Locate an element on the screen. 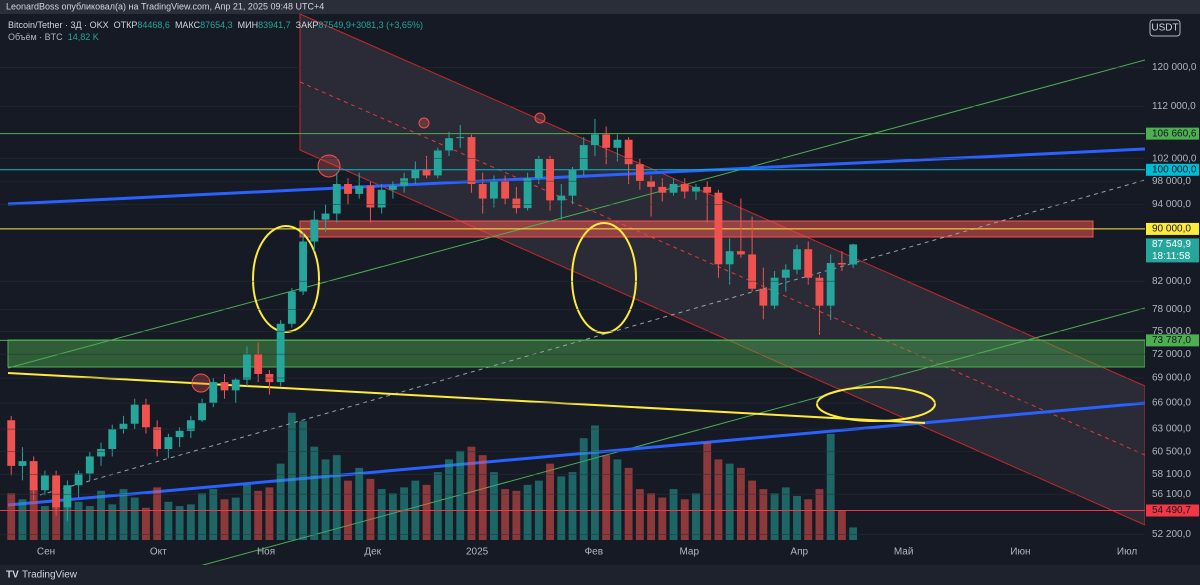 The width and height of the screenshot is (1200, 585). x-tick-label: Сен is located at coordinates (46, 552).